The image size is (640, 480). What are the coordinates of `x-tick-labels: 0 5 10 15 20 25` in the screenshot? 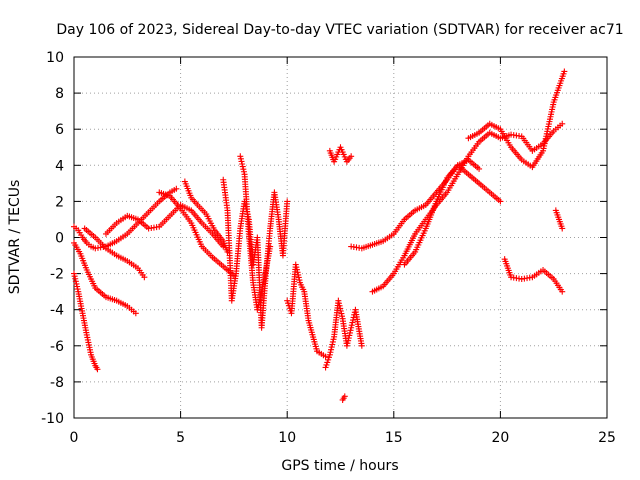 It's located at (343, 438).